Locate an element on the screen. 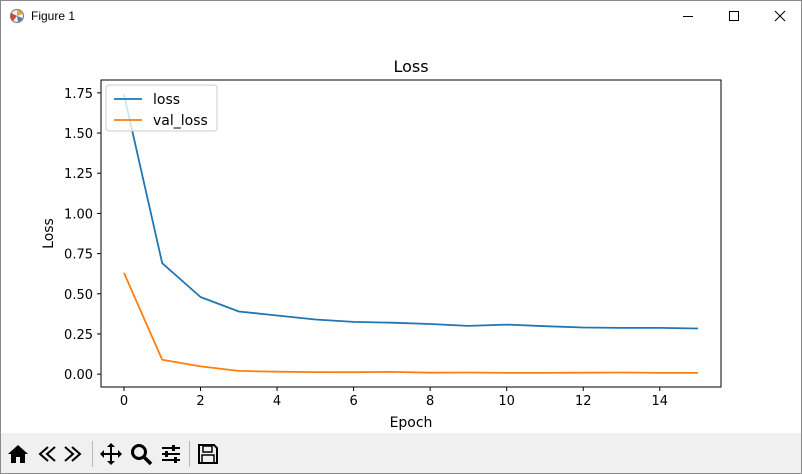  x-tick-label: 2 is located at coordinates (200, 401).